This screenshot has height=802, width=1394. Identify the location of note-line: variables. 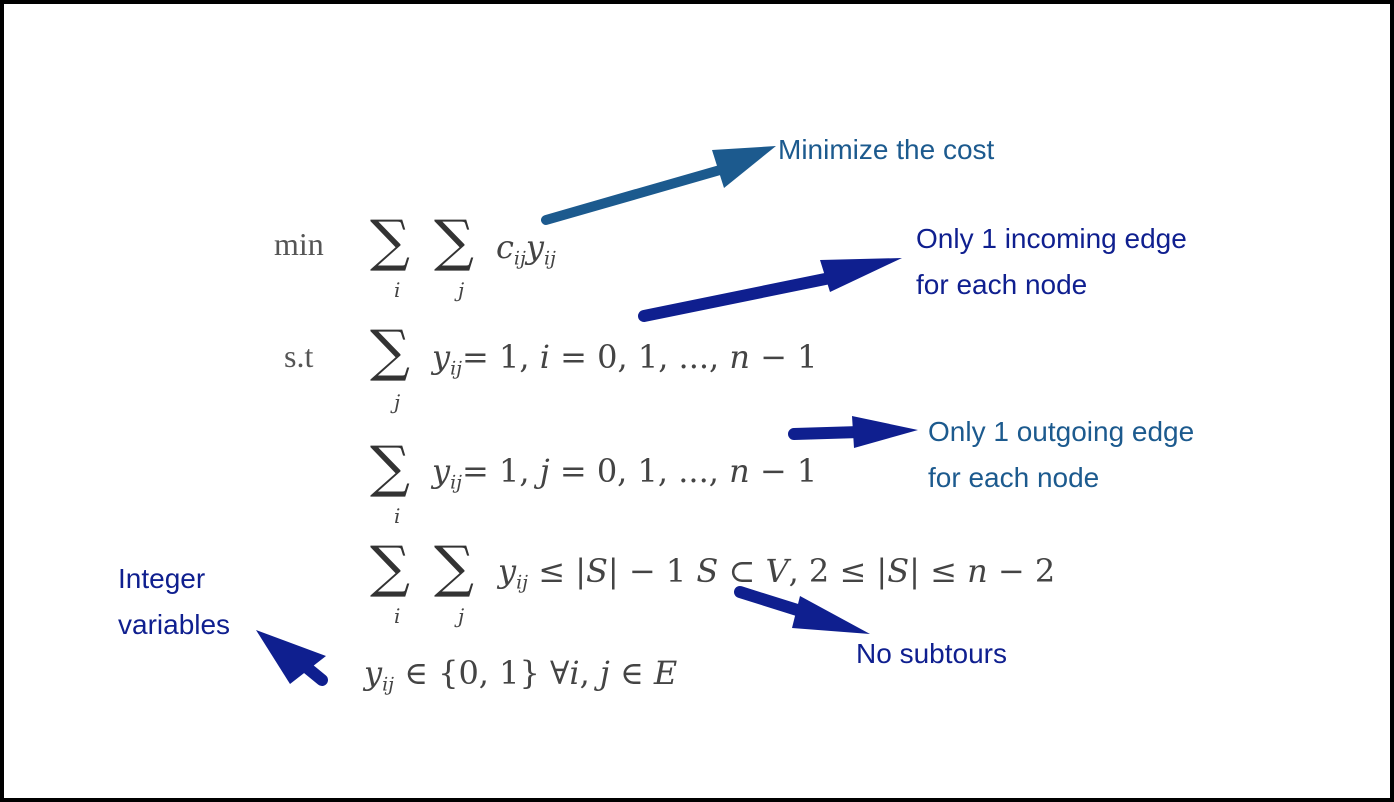
(174, 624).